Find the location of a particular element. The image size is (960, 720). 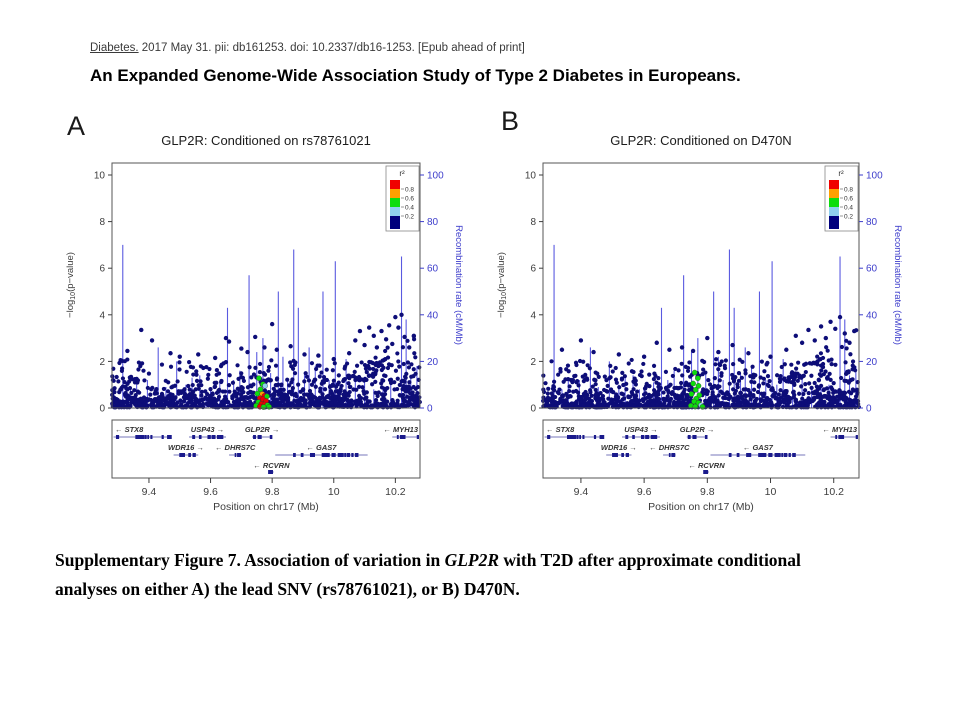

panel-title: GLP2R: Conditioned on D470N is located at coordinates (700, 140).